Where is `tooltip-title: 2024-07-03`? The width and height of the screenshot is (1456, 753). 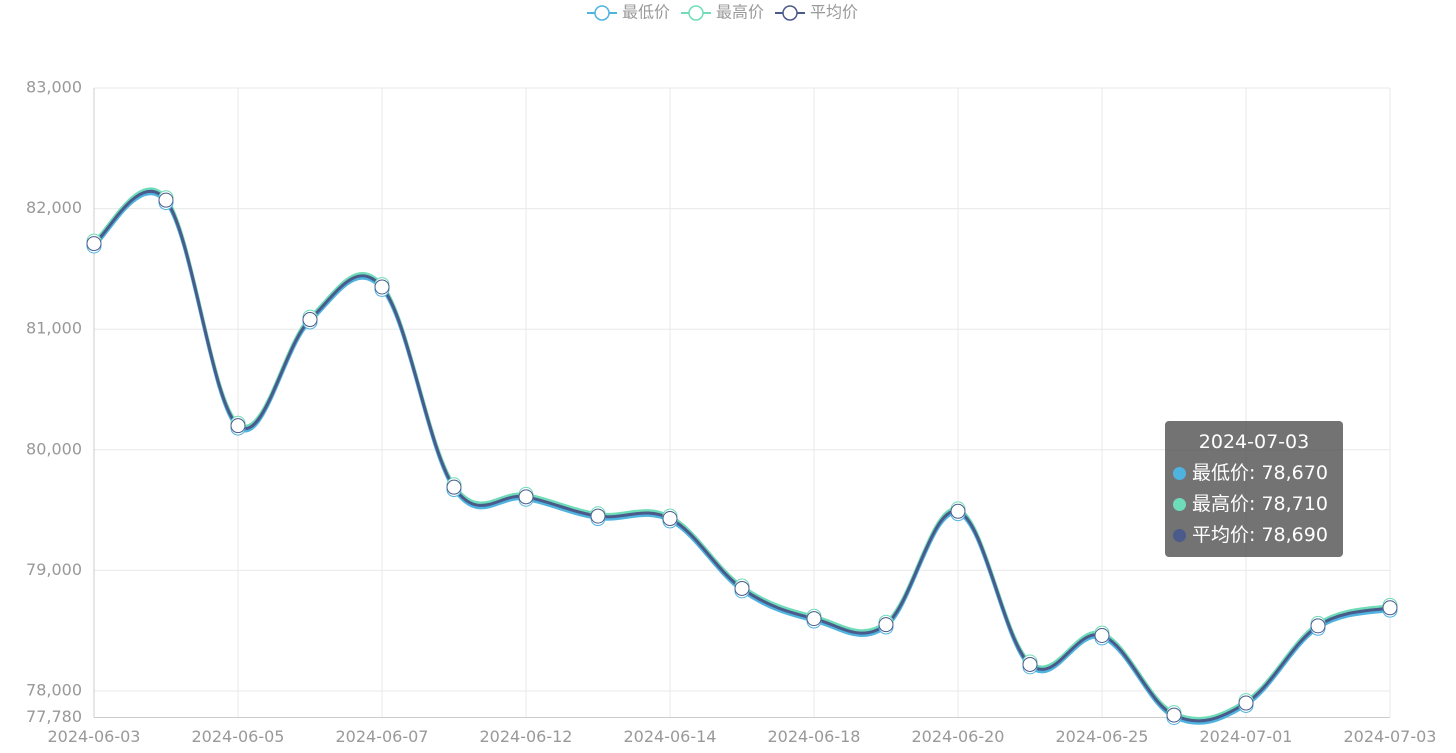 tooltip-title: 2024-07-03 is located at coordinates (1254, 442).